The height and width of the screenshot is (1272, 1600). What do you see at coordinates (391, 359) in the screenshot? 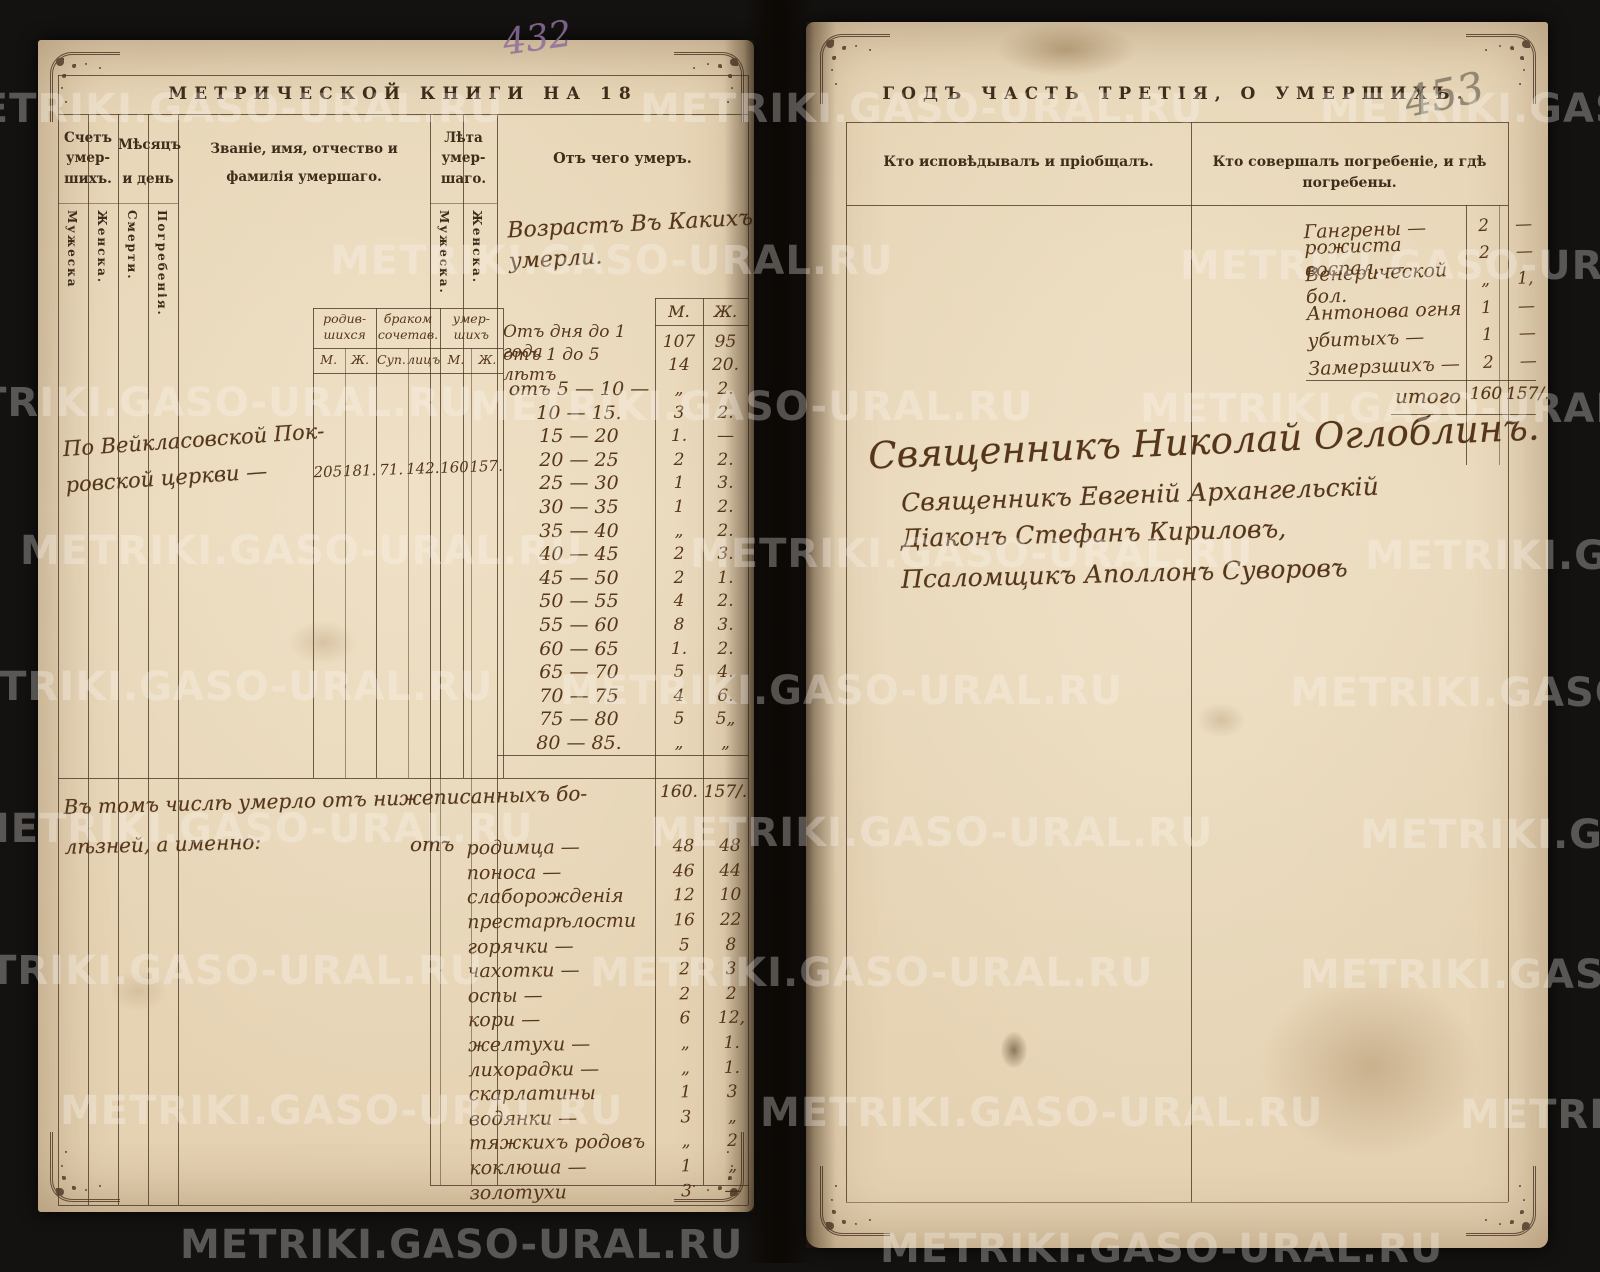
I see `summary-sub-header: Суп.` at bounding box center [391, 359].